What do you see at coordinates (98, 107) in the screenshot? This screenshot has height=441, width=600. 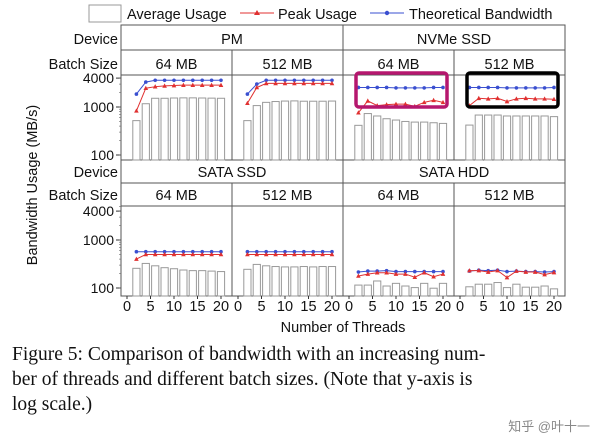 I see `y-tick-label: 1000` at bounding box center [98, 107].